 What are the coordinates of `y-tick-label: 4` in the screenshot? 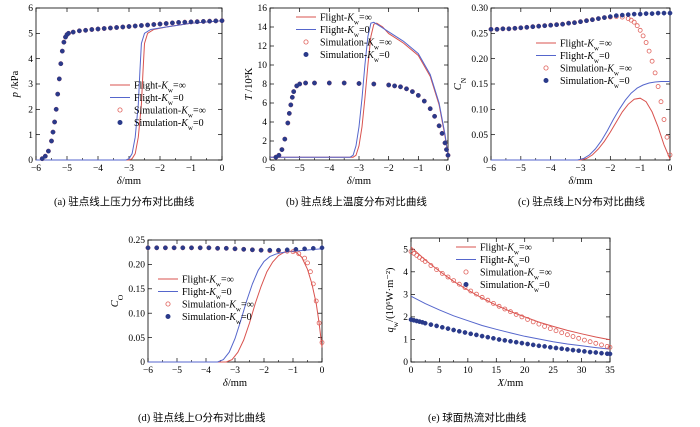 It's located at (264, 123).